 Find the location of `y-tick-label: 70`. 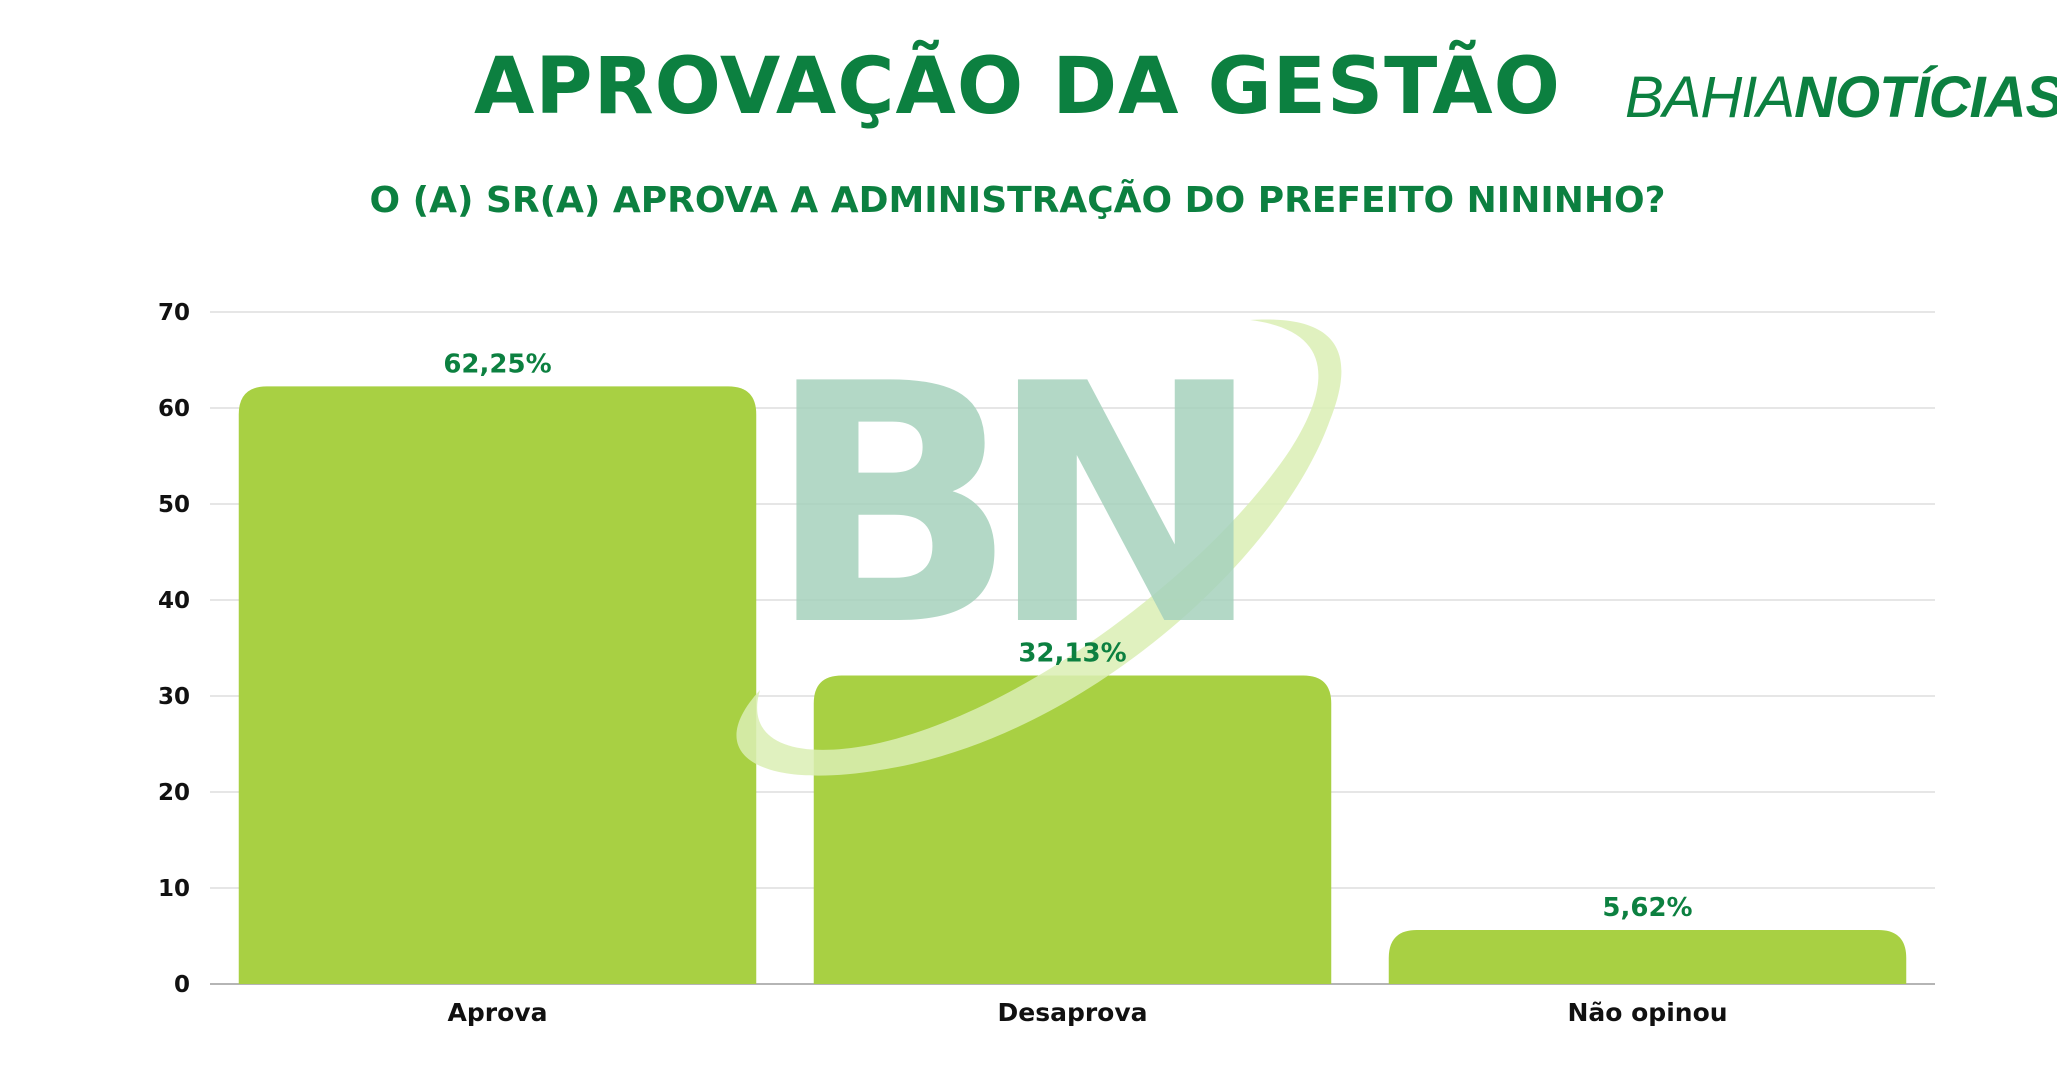

y-tick-label: 70 is located at coordinates (174, 313).